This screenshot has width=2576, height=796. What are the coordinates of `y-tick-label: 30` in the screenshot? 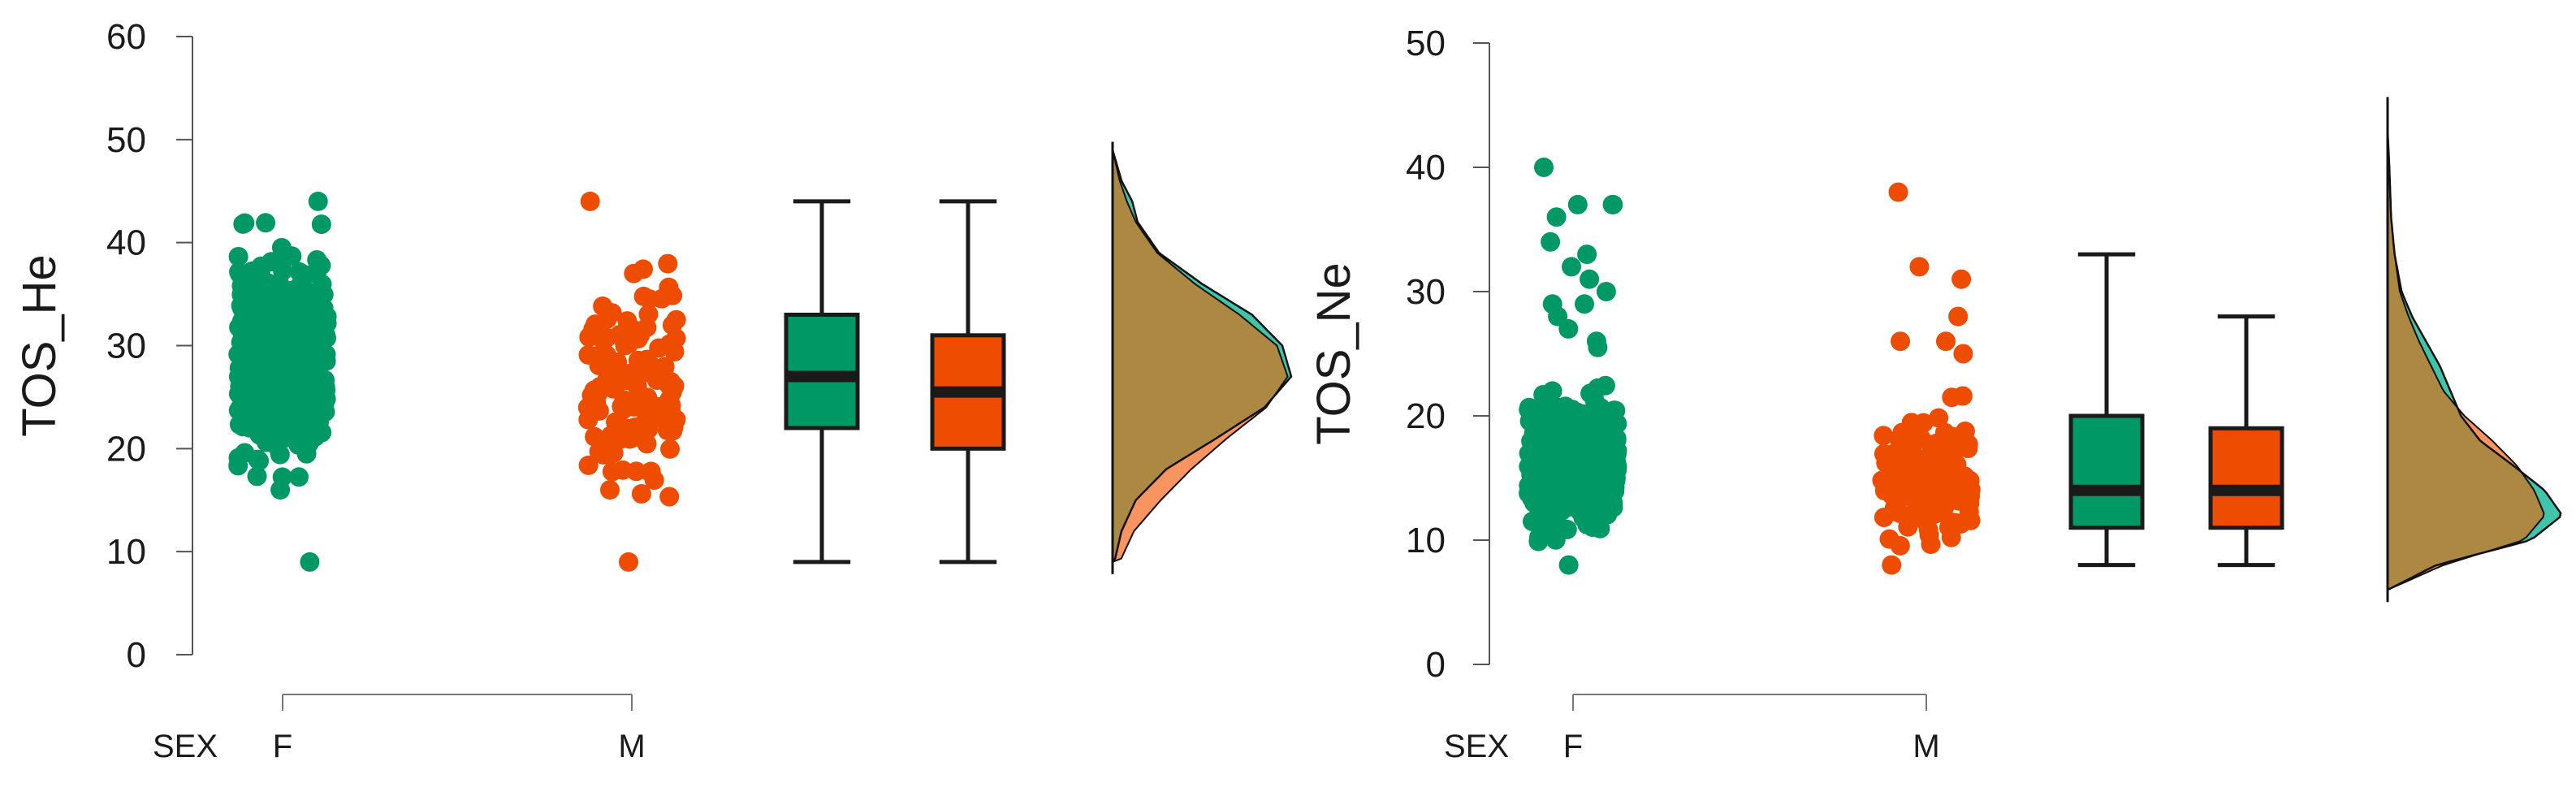 It's located at (1426, 292).